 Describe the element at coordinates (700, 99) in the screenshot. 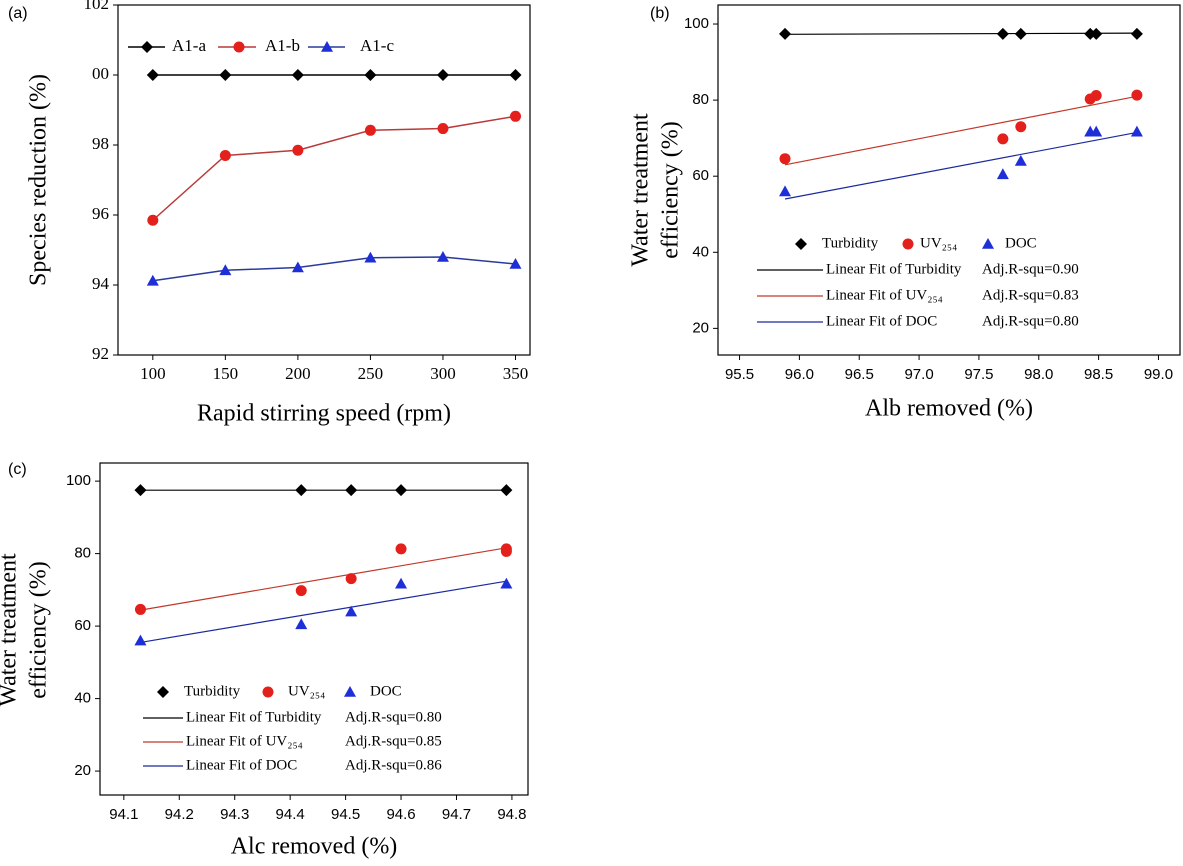

I see `y-tick-label: 80` at that location.